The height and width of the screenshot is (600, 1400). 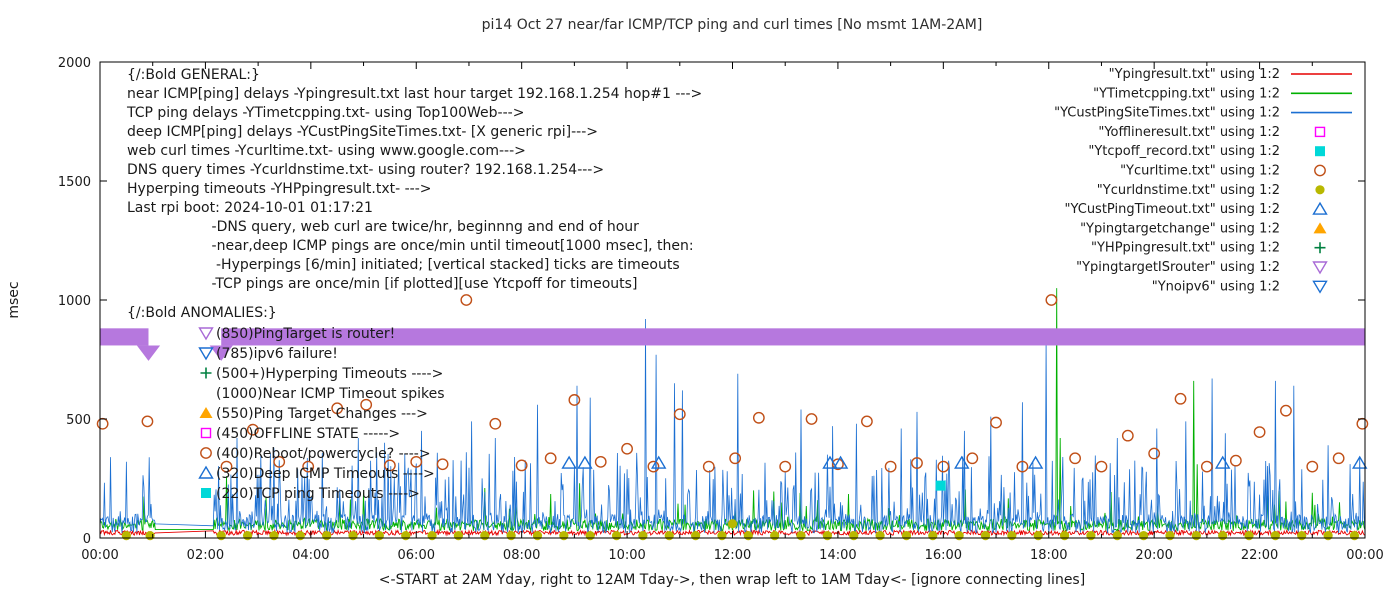 What do you see at coordinates (323, 454) in the screenshot?
I see `anomaly-line: (400)Reboot/powercycle? ---->` at bounding box center [323, 454].